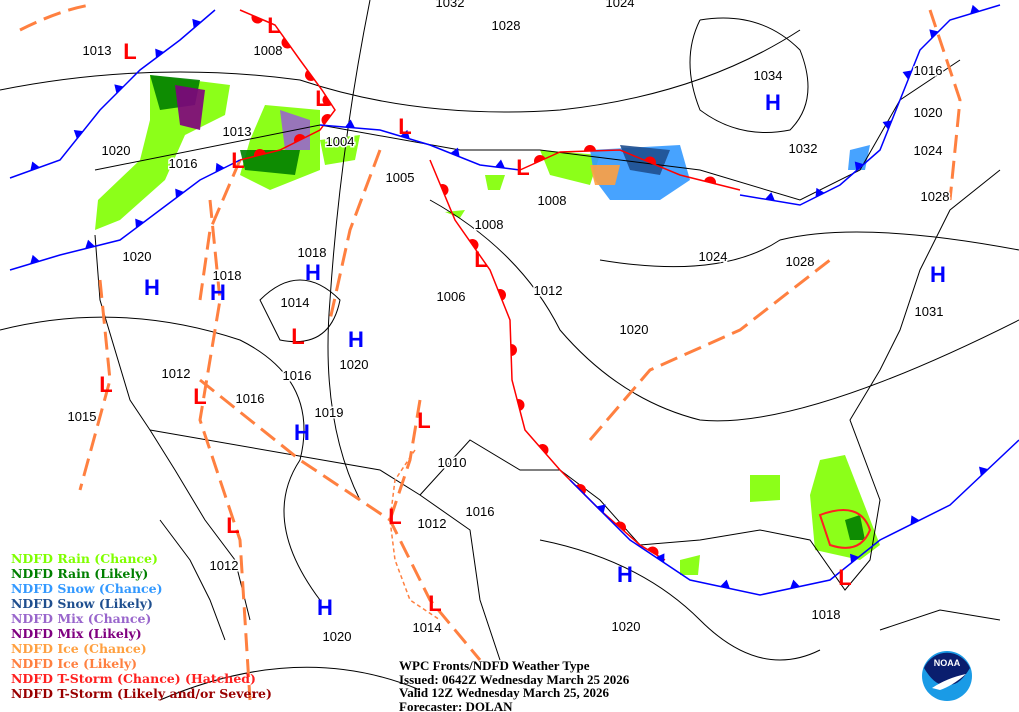 This screenshot has height=712, width=1019. I want to click on tstorm-area, so click(845, 529).